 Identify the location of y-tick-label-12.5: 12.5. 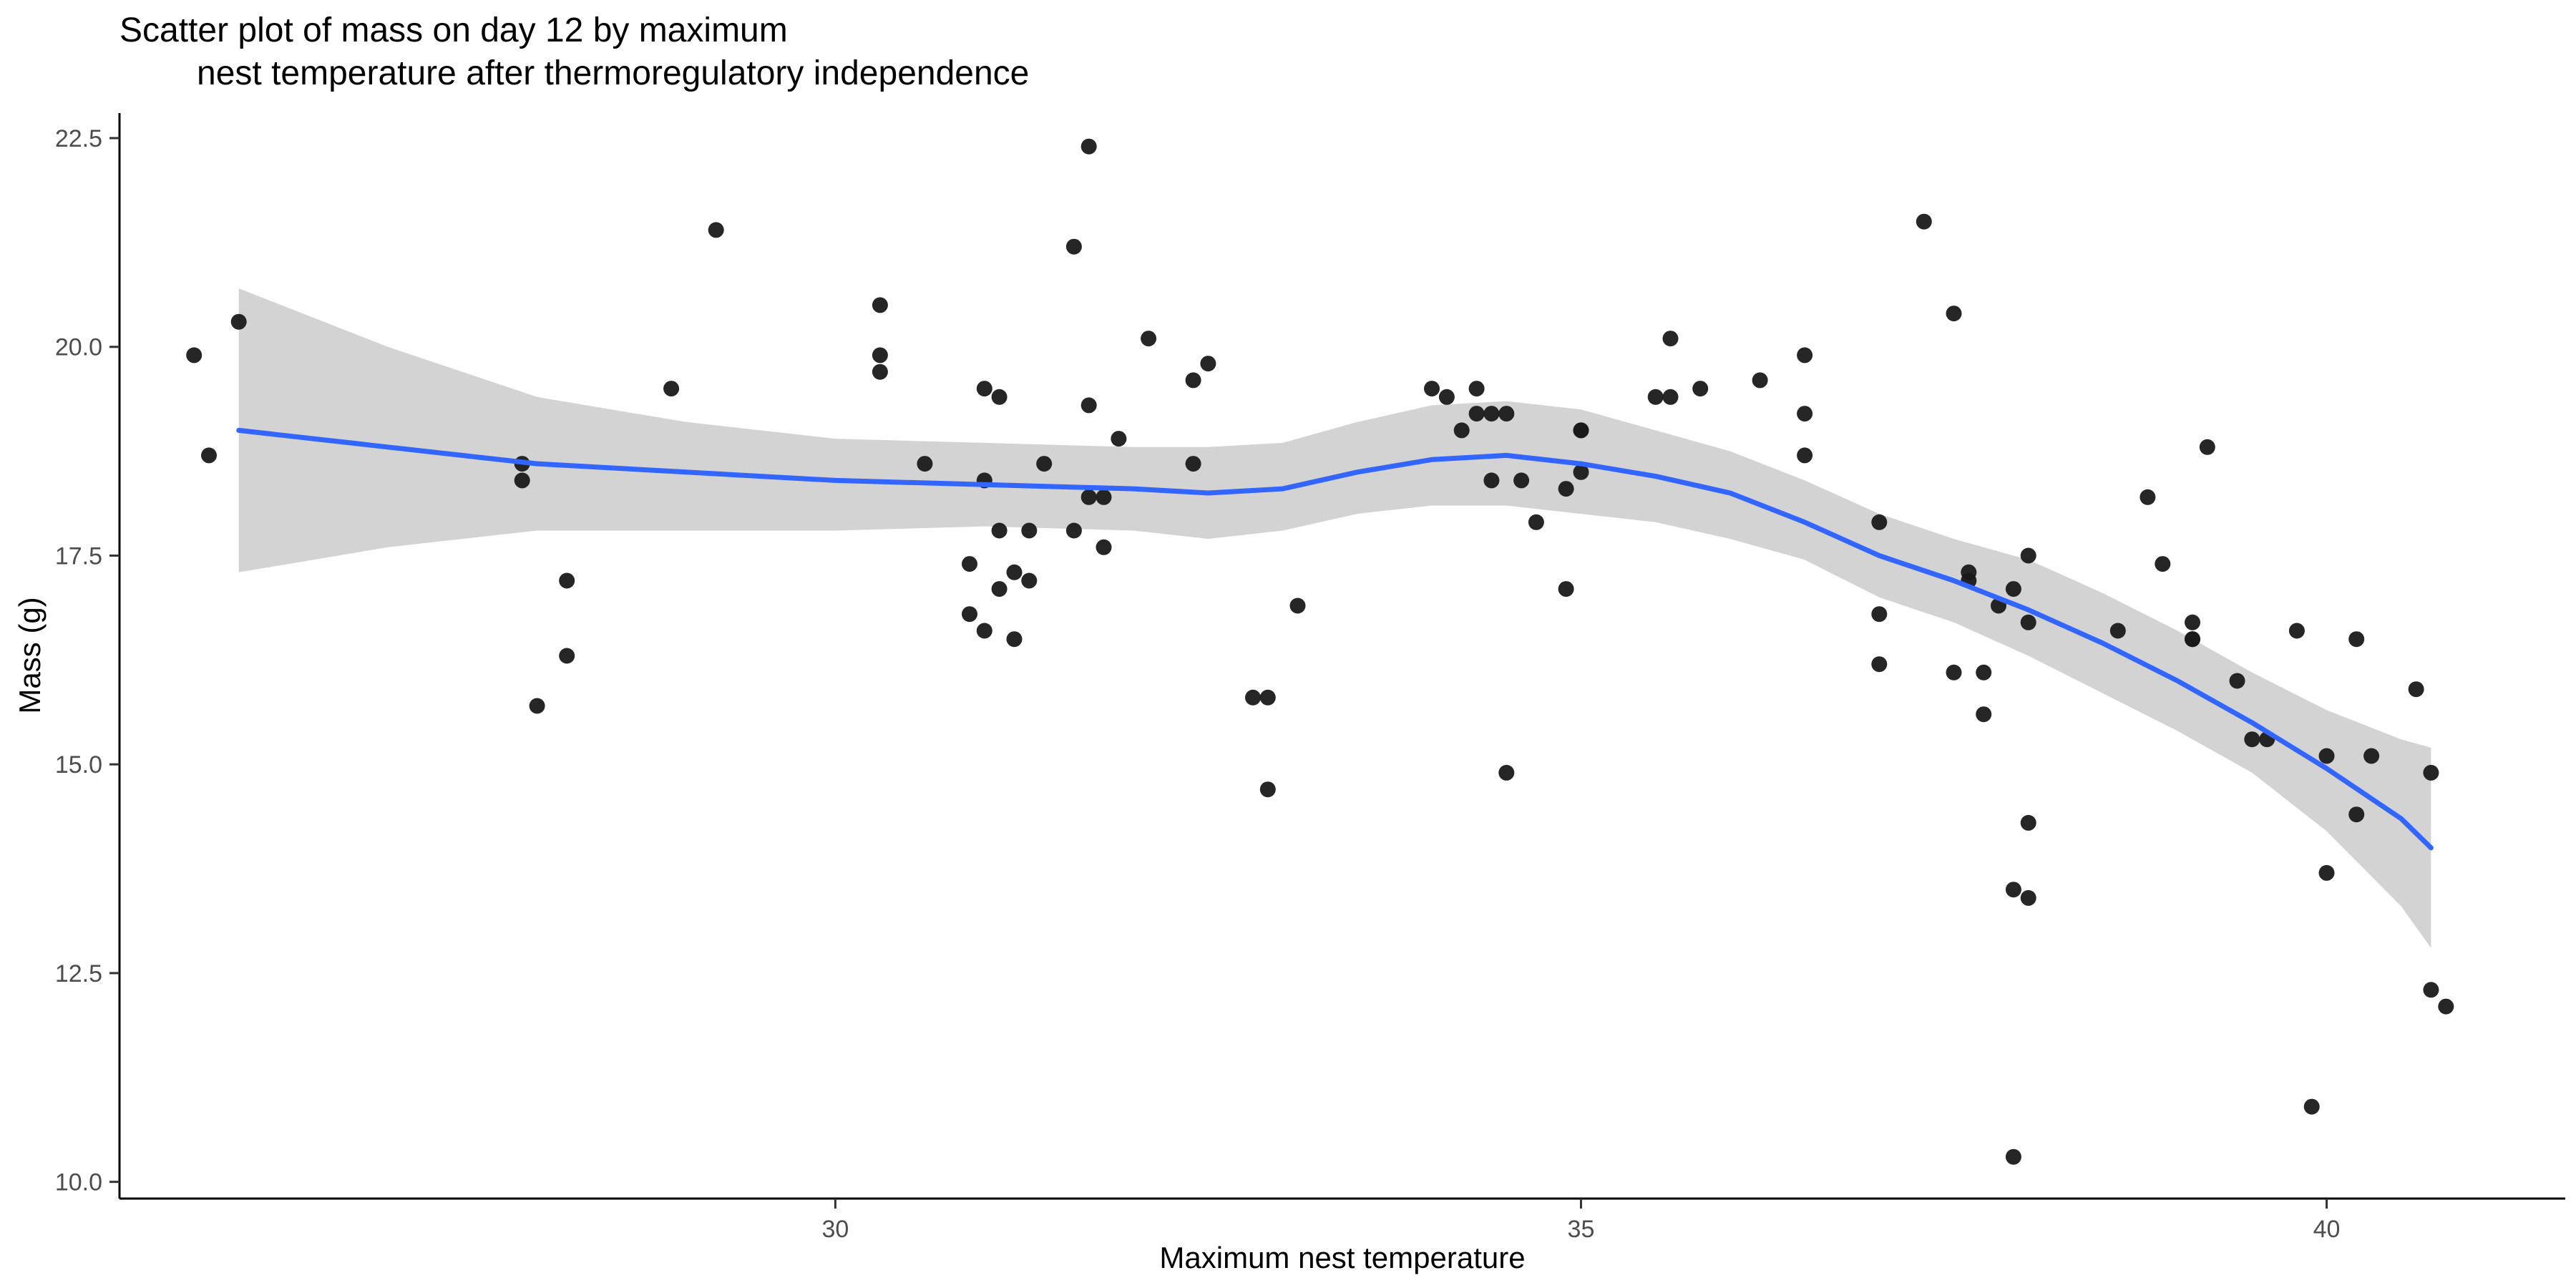
(78, 973).